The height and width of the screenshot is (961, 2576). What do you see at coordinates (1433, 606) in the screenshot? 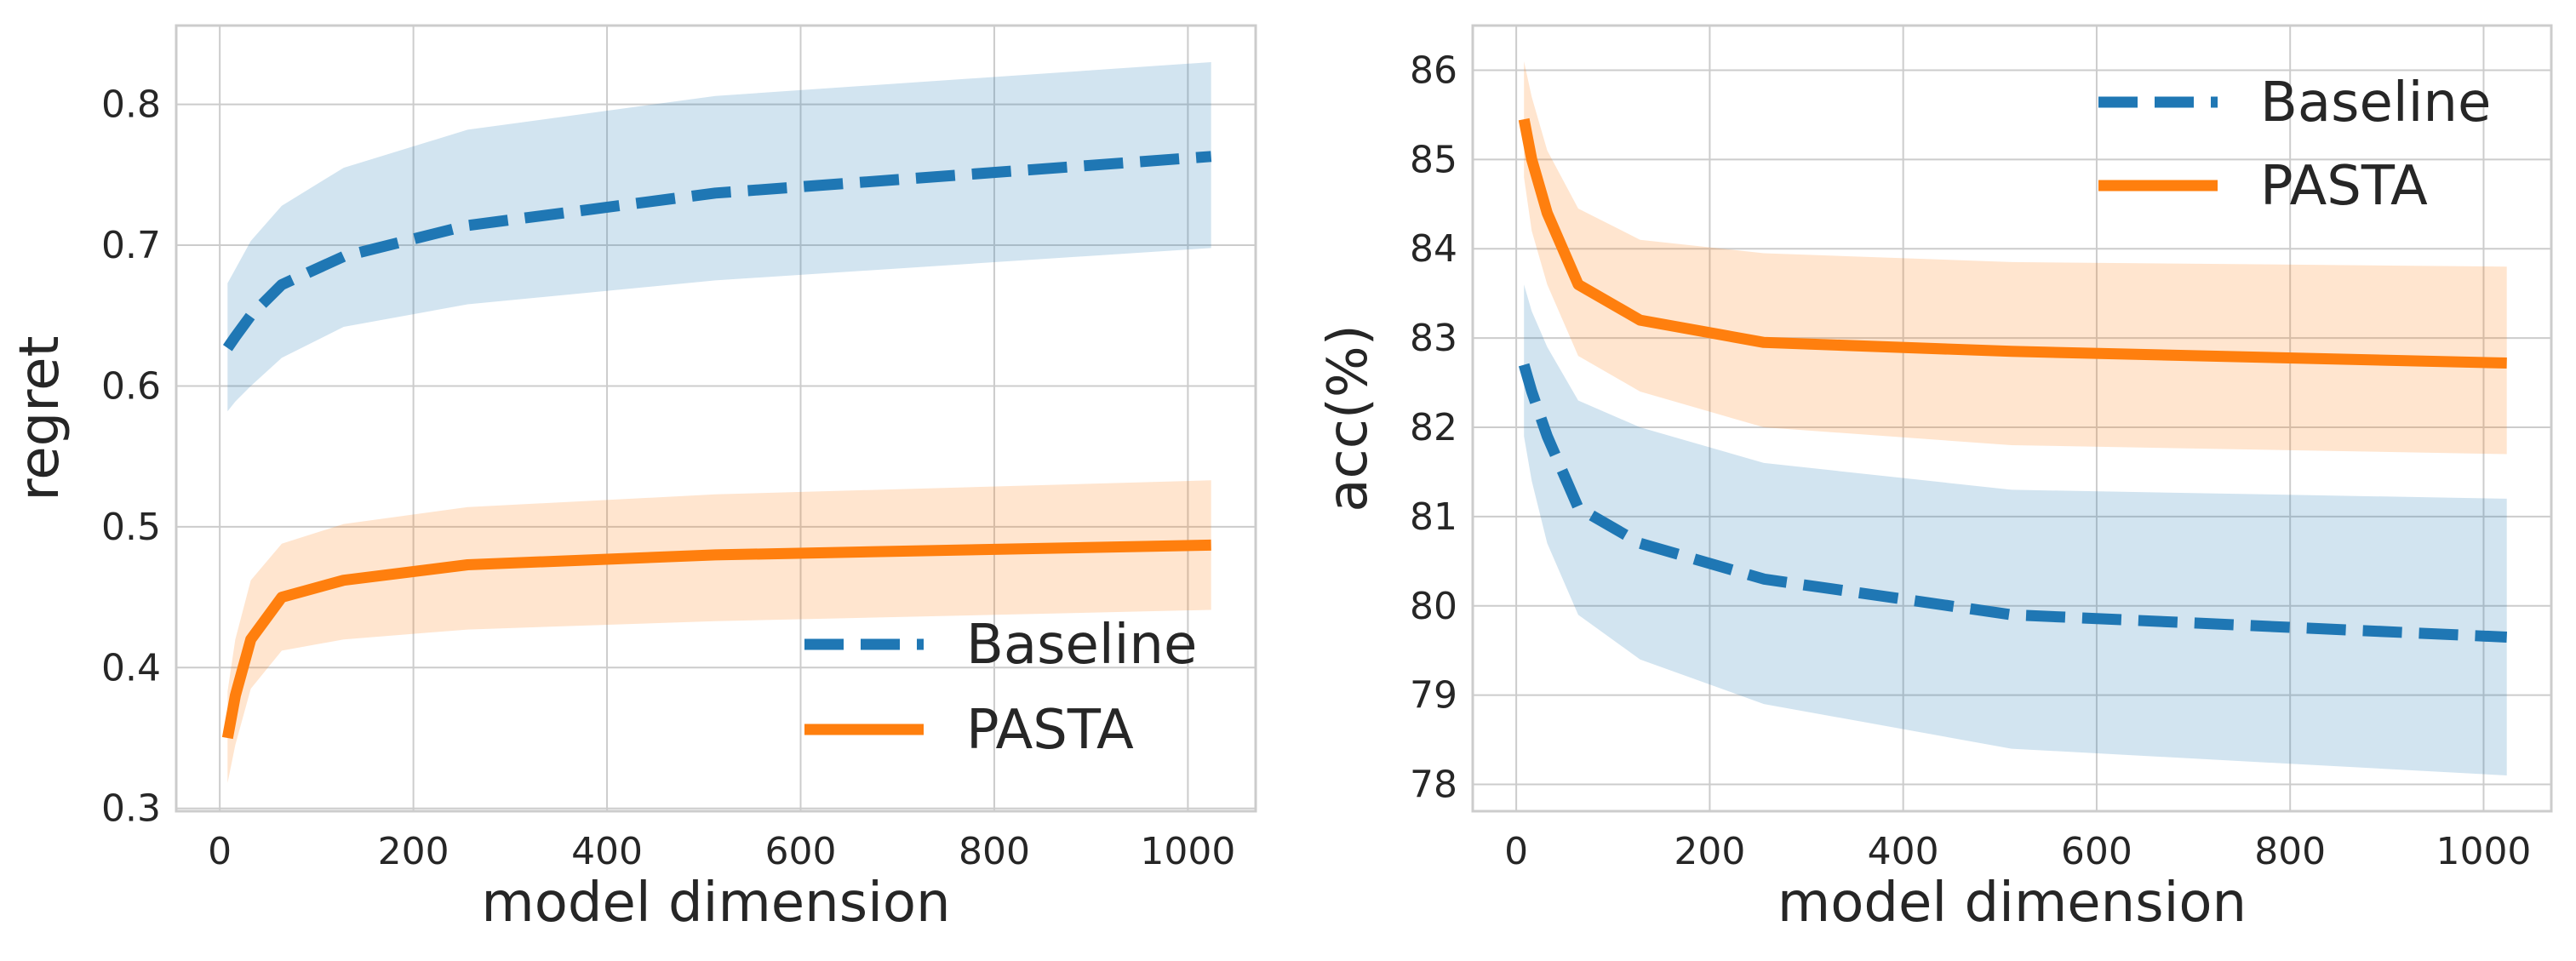
I see `y-tick-label: 80` at bounding box center [1433, 606].